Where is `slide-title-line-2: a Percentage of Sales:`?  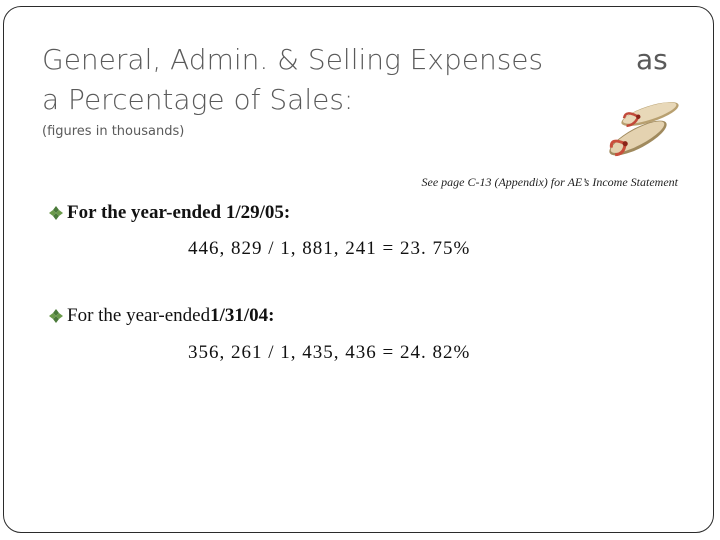
slide-title-line-2: a Percentage of Sales: is located at coordinates (198, 99).